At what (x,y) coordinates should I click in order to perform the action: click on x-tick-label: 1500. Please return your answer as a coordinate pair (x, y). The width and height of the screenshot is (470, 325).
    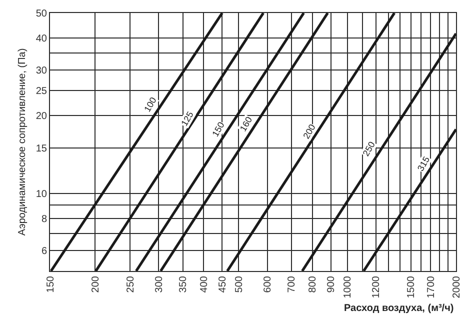
    Looking at the image, I should click on (412, 287).